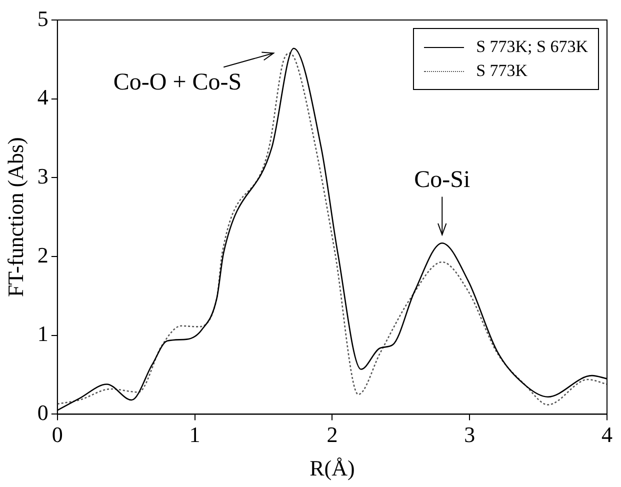 This screenshot has width=621, height=487. What do you see at coordinates (177, 82) in the screenshot?
I see `annotation: Co-O + Co-S` at bounding box center [177, 82].